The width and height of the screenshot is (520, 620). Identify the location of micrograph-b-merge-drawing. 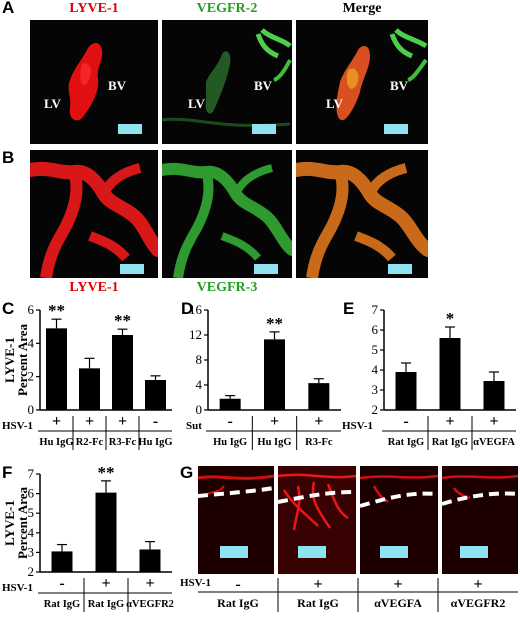
(362, 219).